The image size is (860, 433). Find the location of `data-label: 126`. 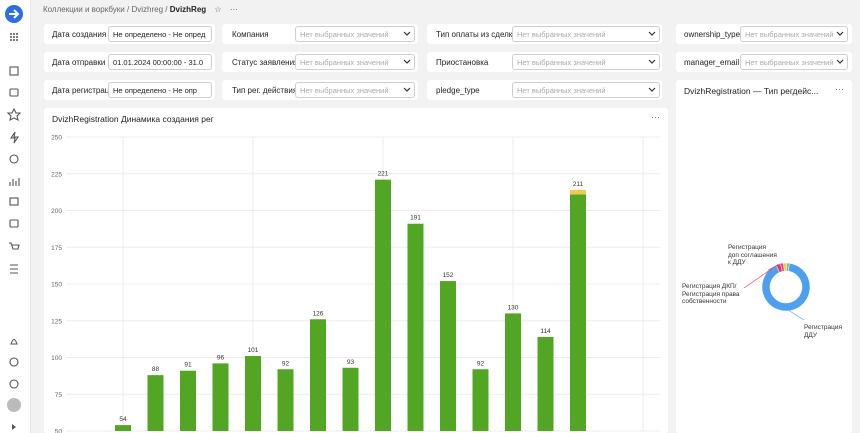

data-label: 126 is located at coordinates (318, 313).